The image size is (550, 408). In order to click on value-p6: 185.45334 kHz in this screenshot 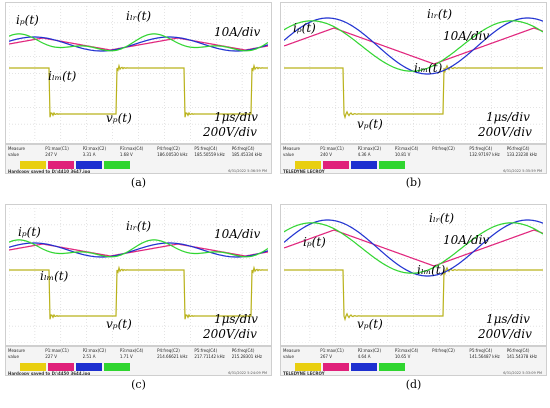, I will do `click(247, 154)`.